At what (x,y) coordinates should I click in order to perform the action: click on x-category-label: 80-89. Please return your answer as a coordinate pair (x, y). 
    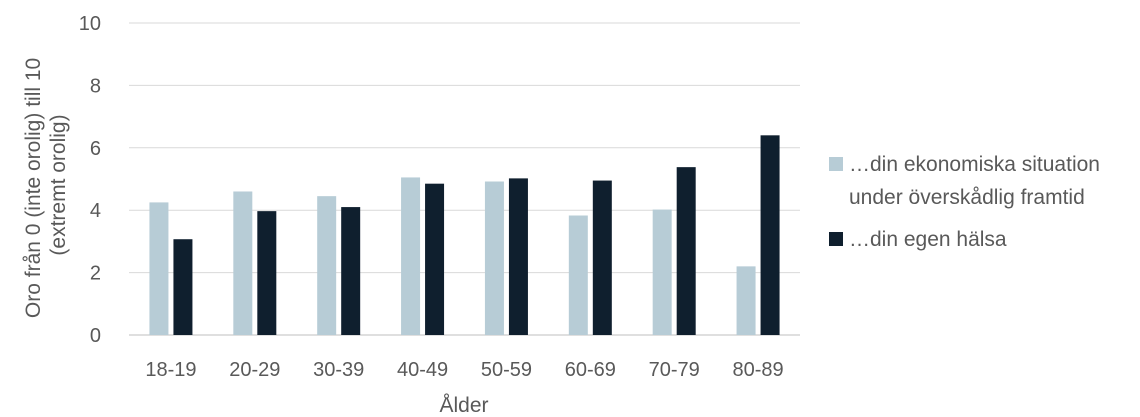
    Looking at the image, I should click on (757, 370).